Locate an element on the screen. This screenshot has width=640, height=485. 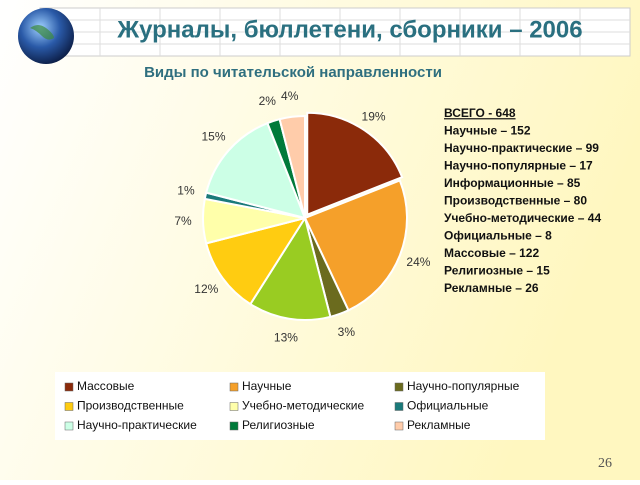
slice-label: 2% is located at coordinates (268, 101).